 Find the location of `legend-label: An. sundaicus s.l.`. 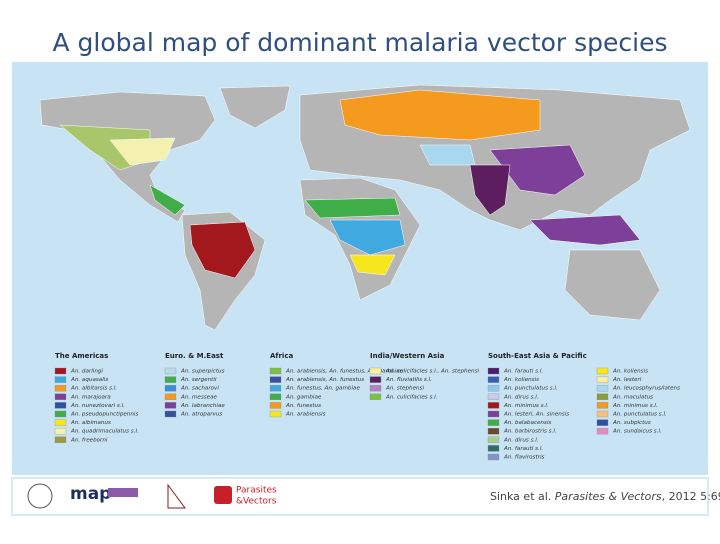

legend-label: An. sundaicus s.l. is located at coordinates (637, 432).